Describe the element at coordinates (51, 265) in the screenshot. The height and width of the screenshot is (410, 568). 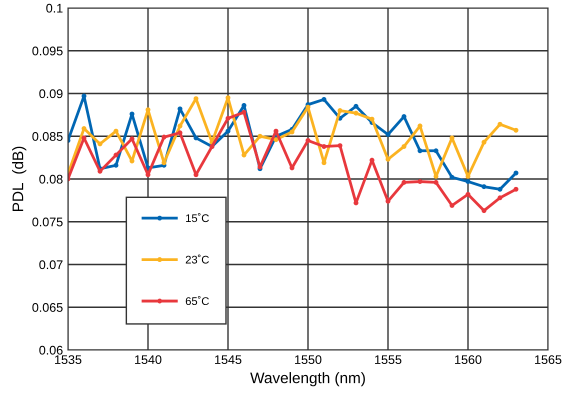
I see `y-tick-label: 0.07` at that location.